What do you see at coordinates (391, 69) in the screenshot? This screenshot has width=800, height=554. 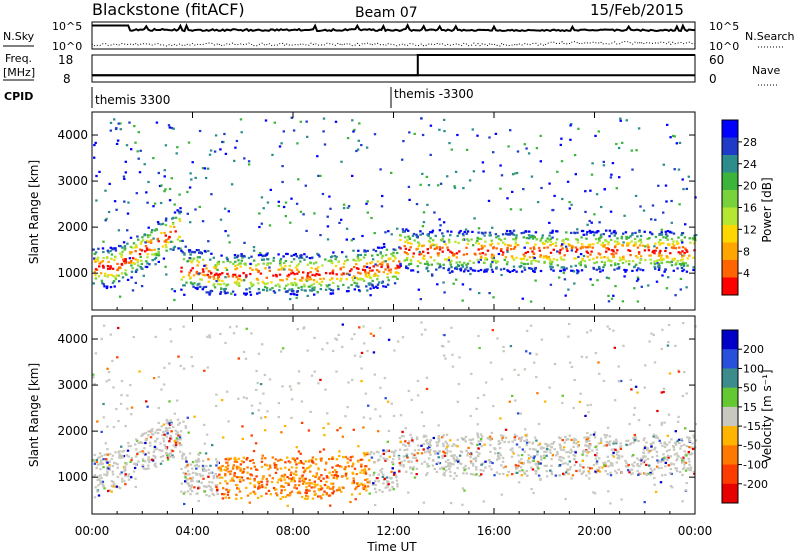 I see `freq-panel: Freq. [MHz] 18 8 60 0 Nave` at bounding box center [391, 69].